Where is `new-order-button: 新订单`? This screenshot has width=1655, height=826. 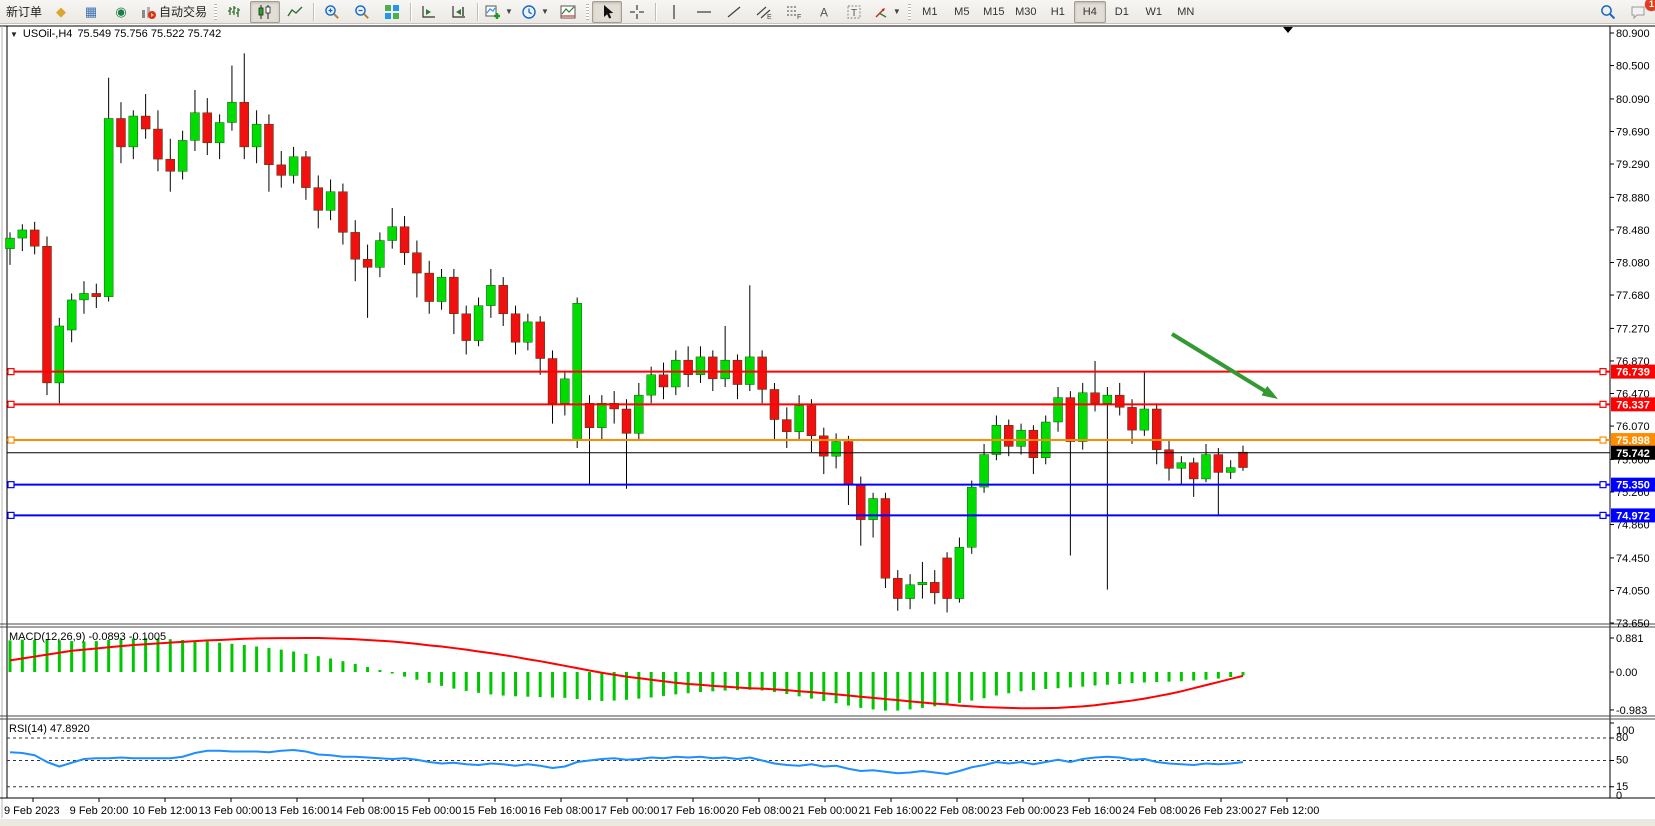
new-order-button: 新订单 is located at coordinates (24, 12).